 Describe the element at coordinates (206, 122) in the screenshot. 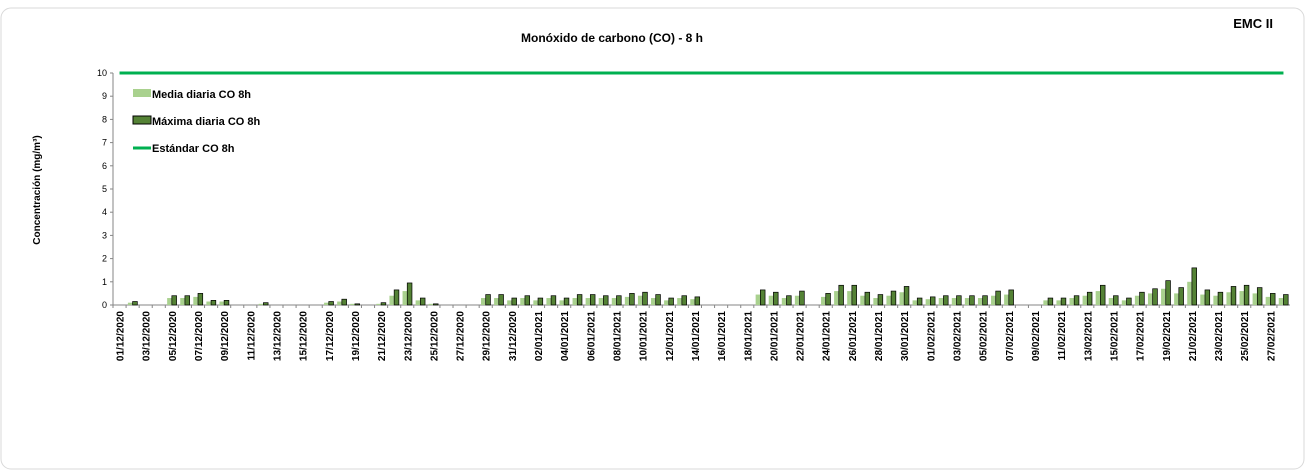

I see `legend-label: Máxima diaria CO 8h` at that location.